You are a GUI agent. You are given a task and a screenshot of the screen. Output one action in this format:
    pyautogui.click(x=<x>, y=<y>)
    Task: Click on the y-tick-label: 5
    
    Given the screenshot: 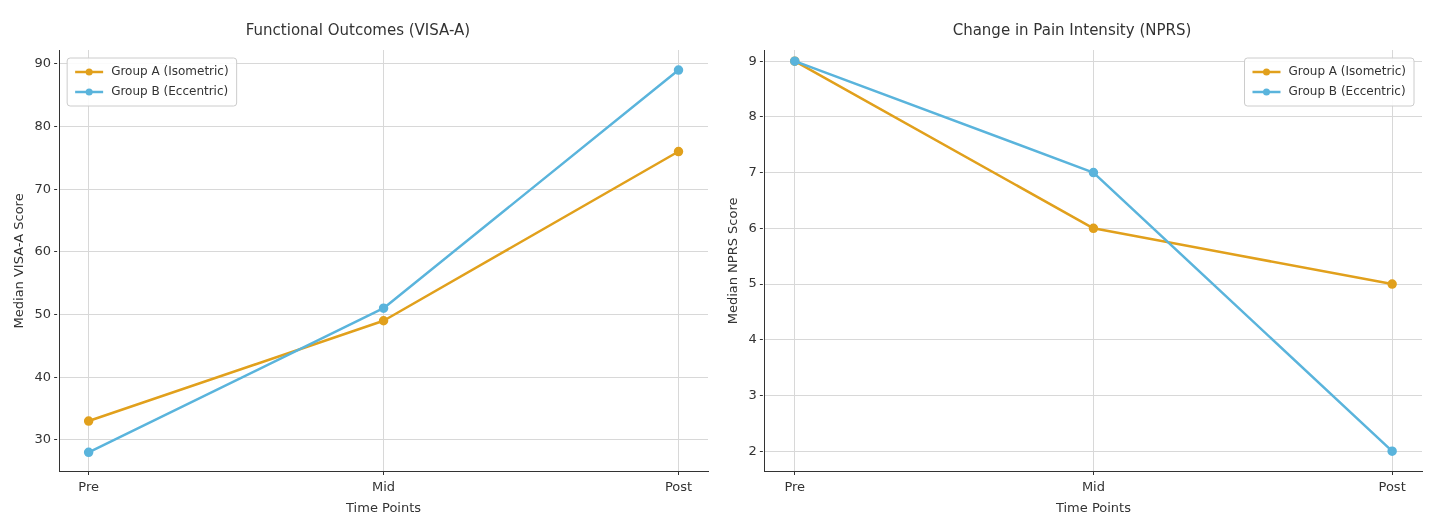 What is the action you would take?
    pyautogui.click(x=752, y=283)
    